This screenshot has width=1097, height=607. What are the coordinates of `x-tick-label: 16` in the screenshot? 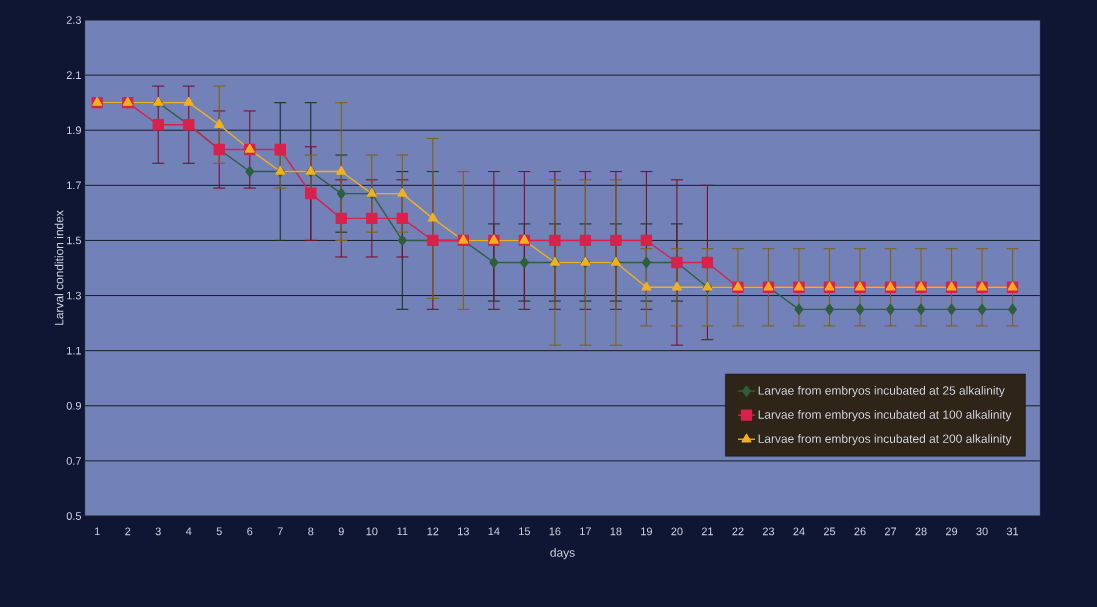 It's located at (555, 531).